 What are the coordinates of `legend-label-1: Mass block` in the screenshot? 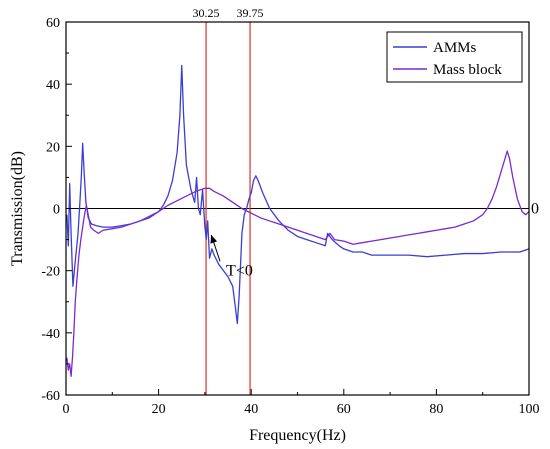 It's located at (467, 70).